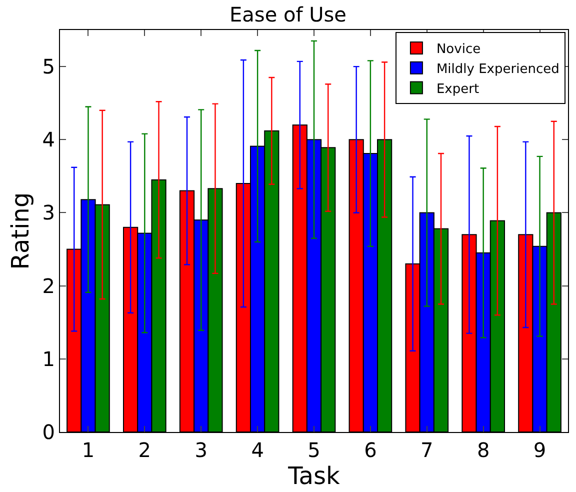 Image resolution: width=576 pixels, height=492 pixels. I want to click on x-tick-label: 1, so click(88, 450).